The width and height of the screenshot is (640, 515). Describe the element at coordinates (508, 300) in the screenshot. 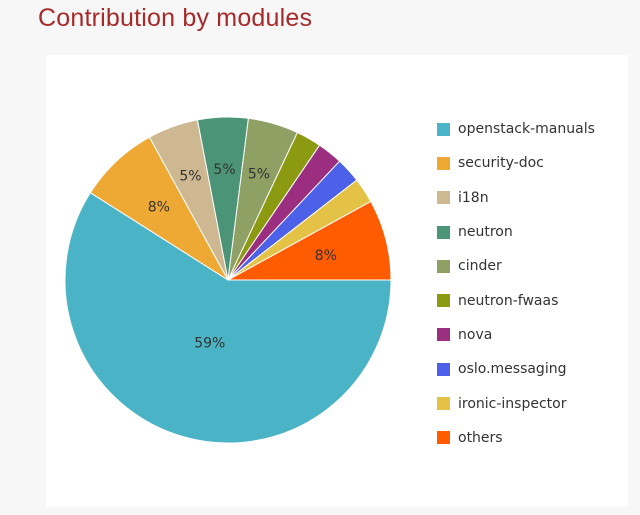

I see `legend-label: neutron-fwaas` at that location.